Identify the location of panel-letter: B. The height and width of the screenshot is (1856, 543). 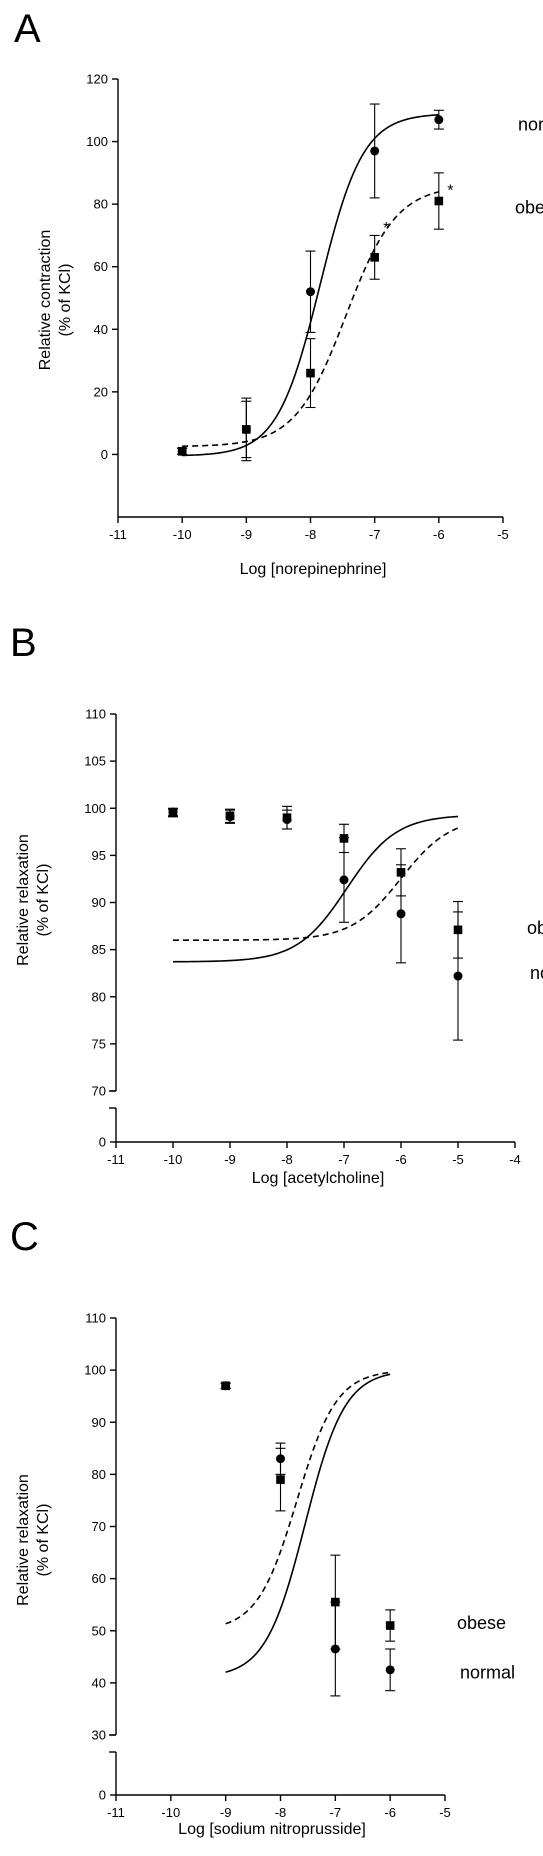
(23, 643).